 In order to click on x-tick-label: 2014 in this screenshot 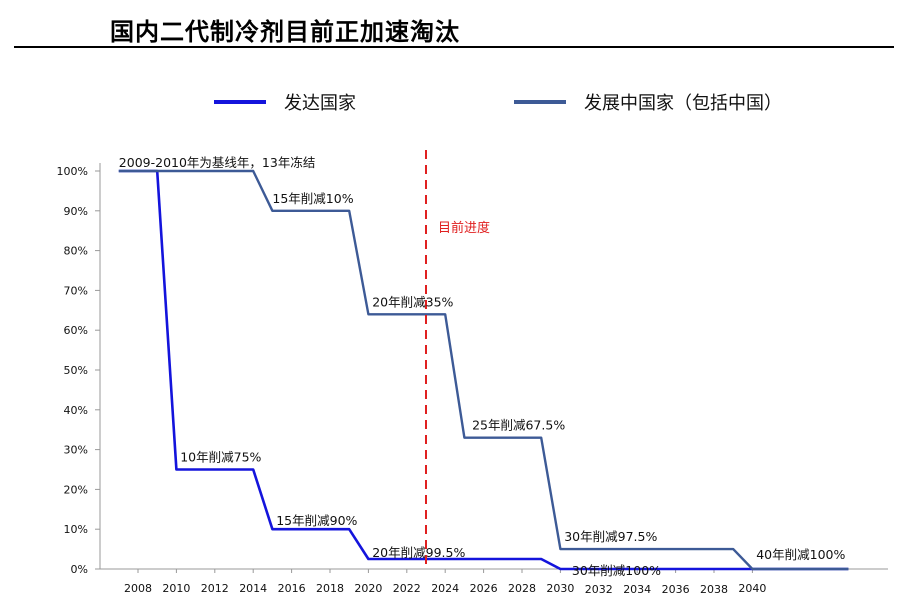, I will do `click(253, 588)`.